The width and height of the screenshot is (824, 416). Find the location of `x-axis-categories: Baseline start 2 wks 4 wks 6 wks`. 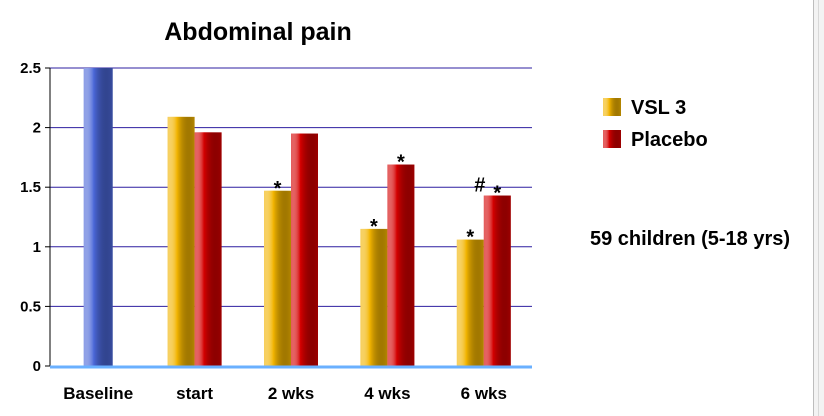

x-axis-categories: Baseline start 2 wks 4 wks 6 wks is located at coordinates (285, 393).